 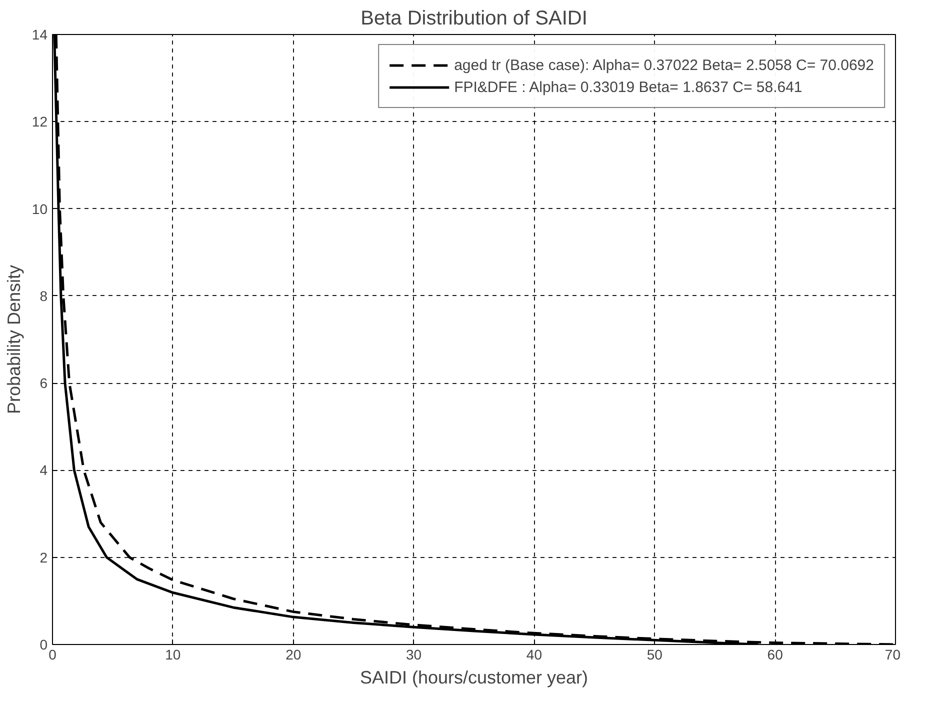 What do you see at coordinates (14, 339) in the screenshot?
I see `y-axis-title: Probability Density` at bounding box center [14, 339].